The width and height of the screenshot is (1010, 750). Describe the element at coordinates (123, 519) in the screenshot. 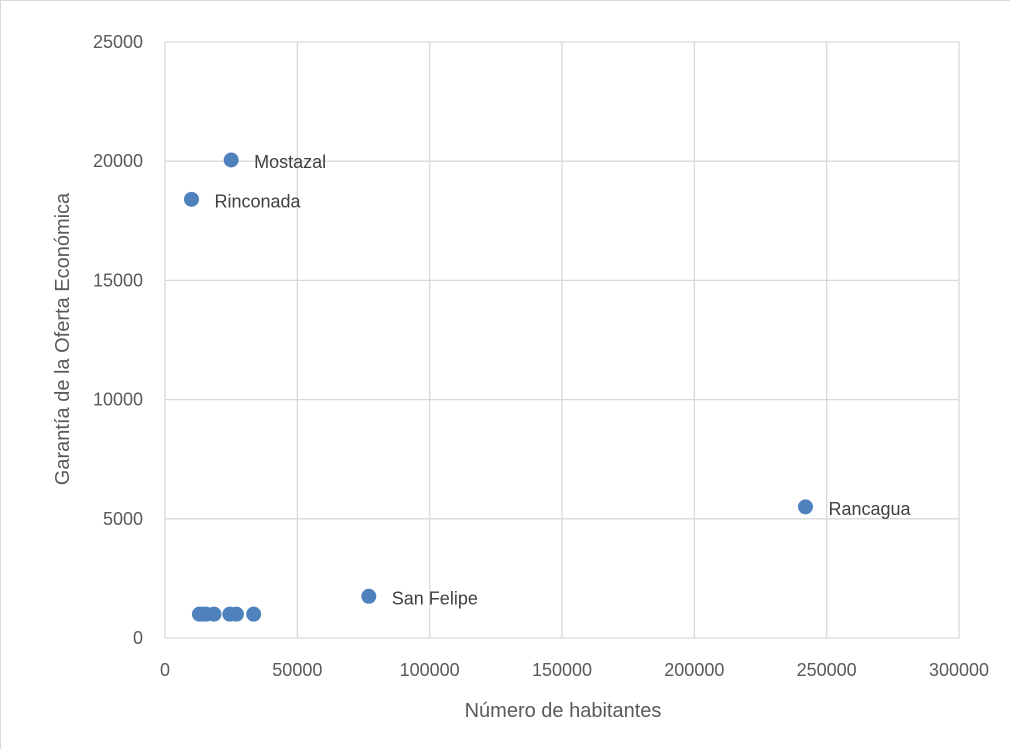

I see `y-tick-label: 5000` at that location.